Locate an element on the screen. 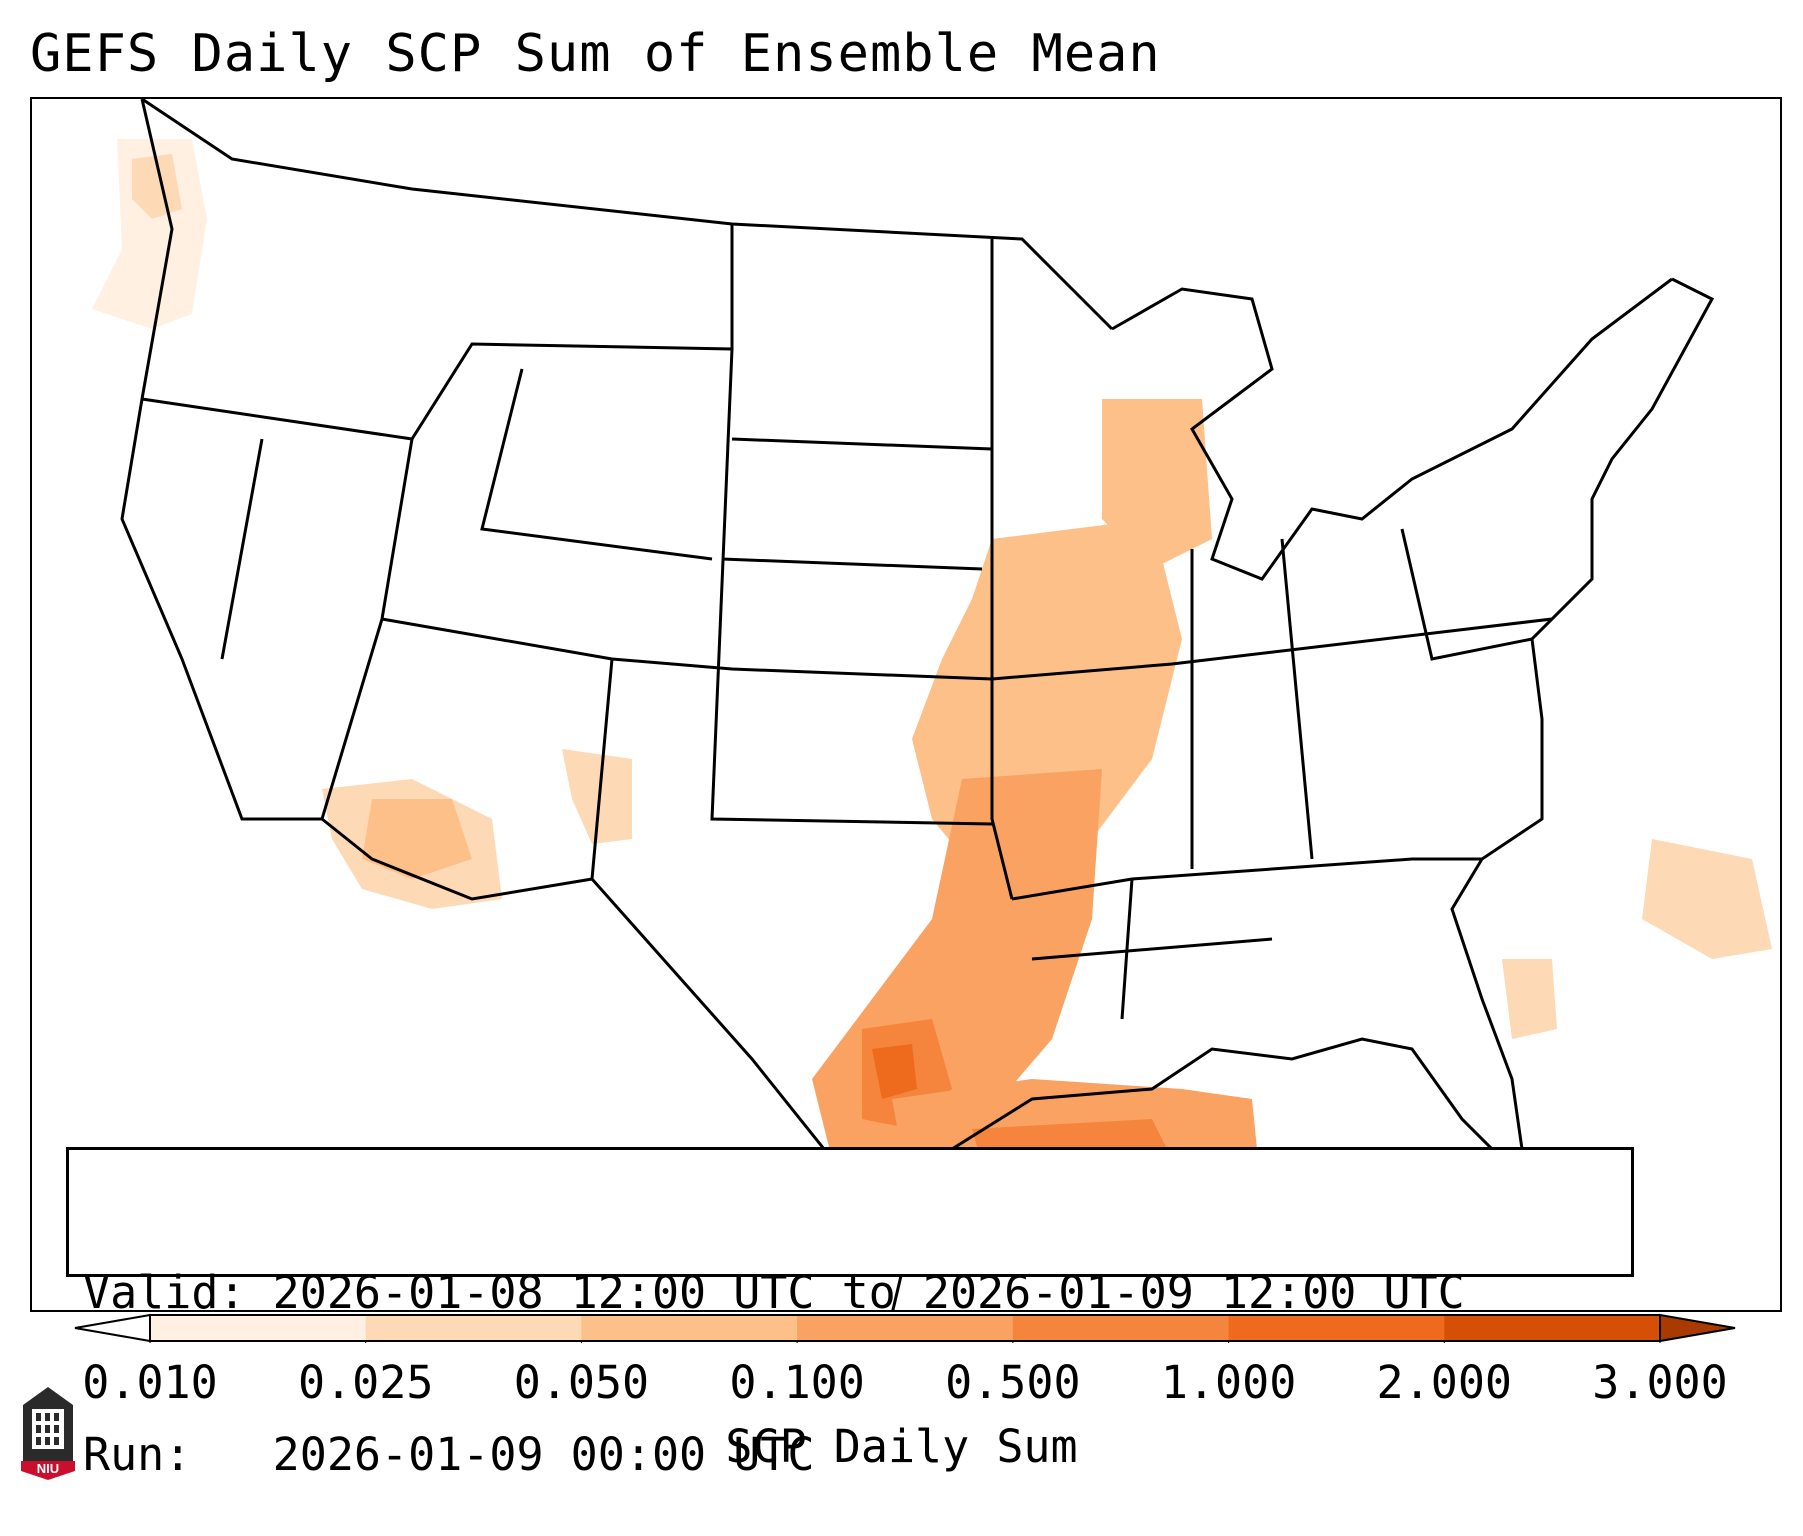  canada-border is located at coordinates (627, 215).